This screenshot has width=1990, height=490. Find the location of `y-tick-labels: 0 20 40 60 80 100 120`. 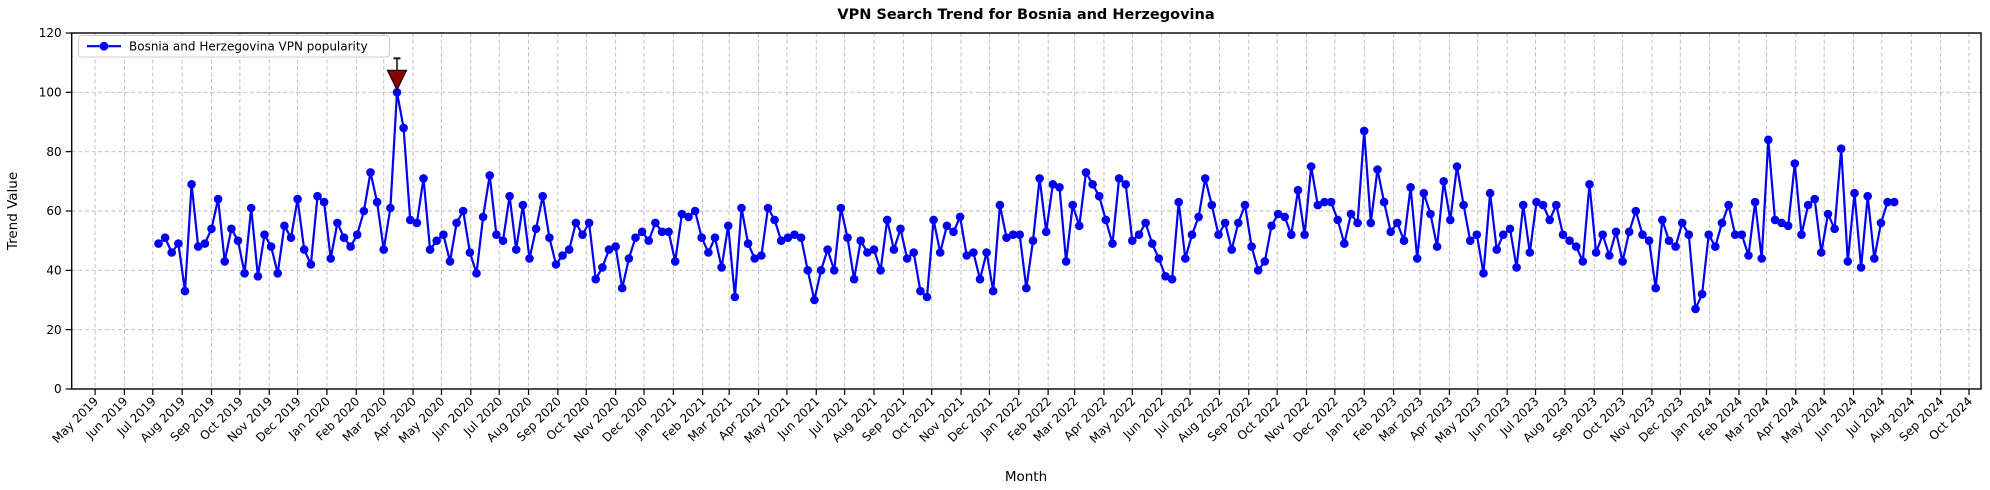

y-tick-labels: 0 20 40 60 80 100 120 is located at coordinates (50, 211).